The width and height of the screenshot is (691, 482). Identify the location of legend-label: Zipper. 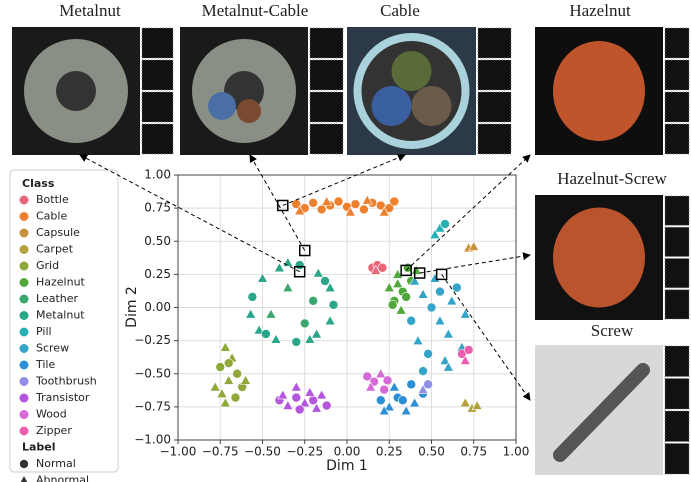
(54, 430).